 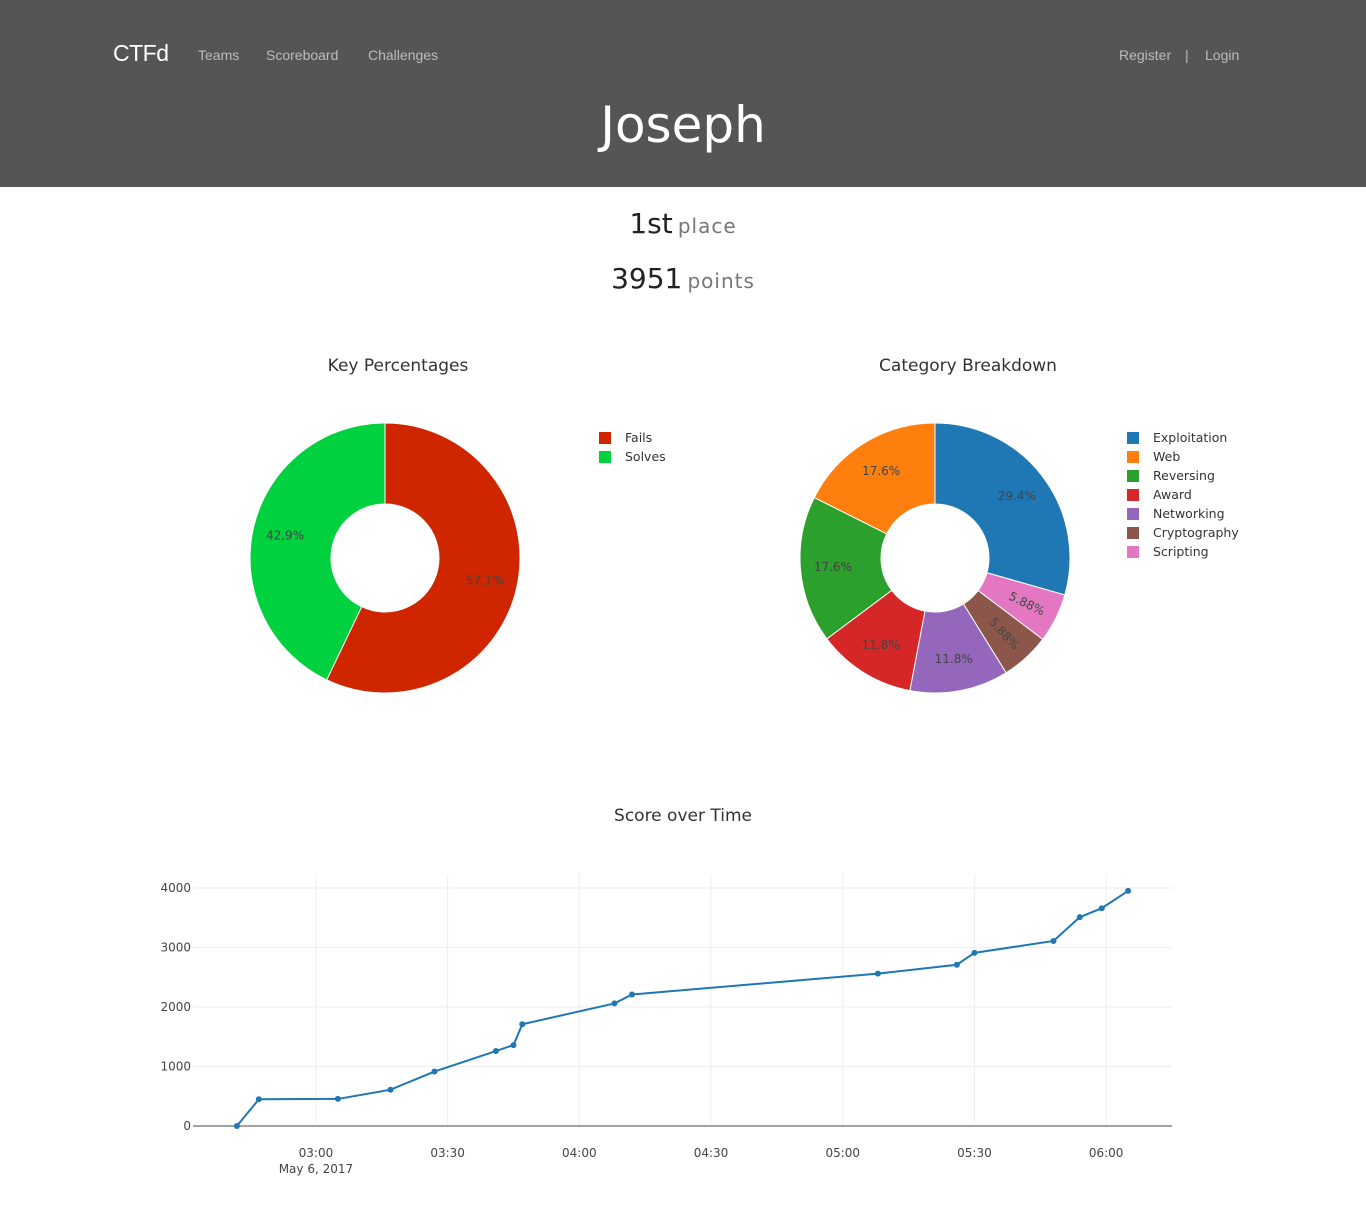 What do you see at coordinates (579, 1153) in the screenshot?
I see `x-tick-label: 04:00` at bounding box center [579, 1153].